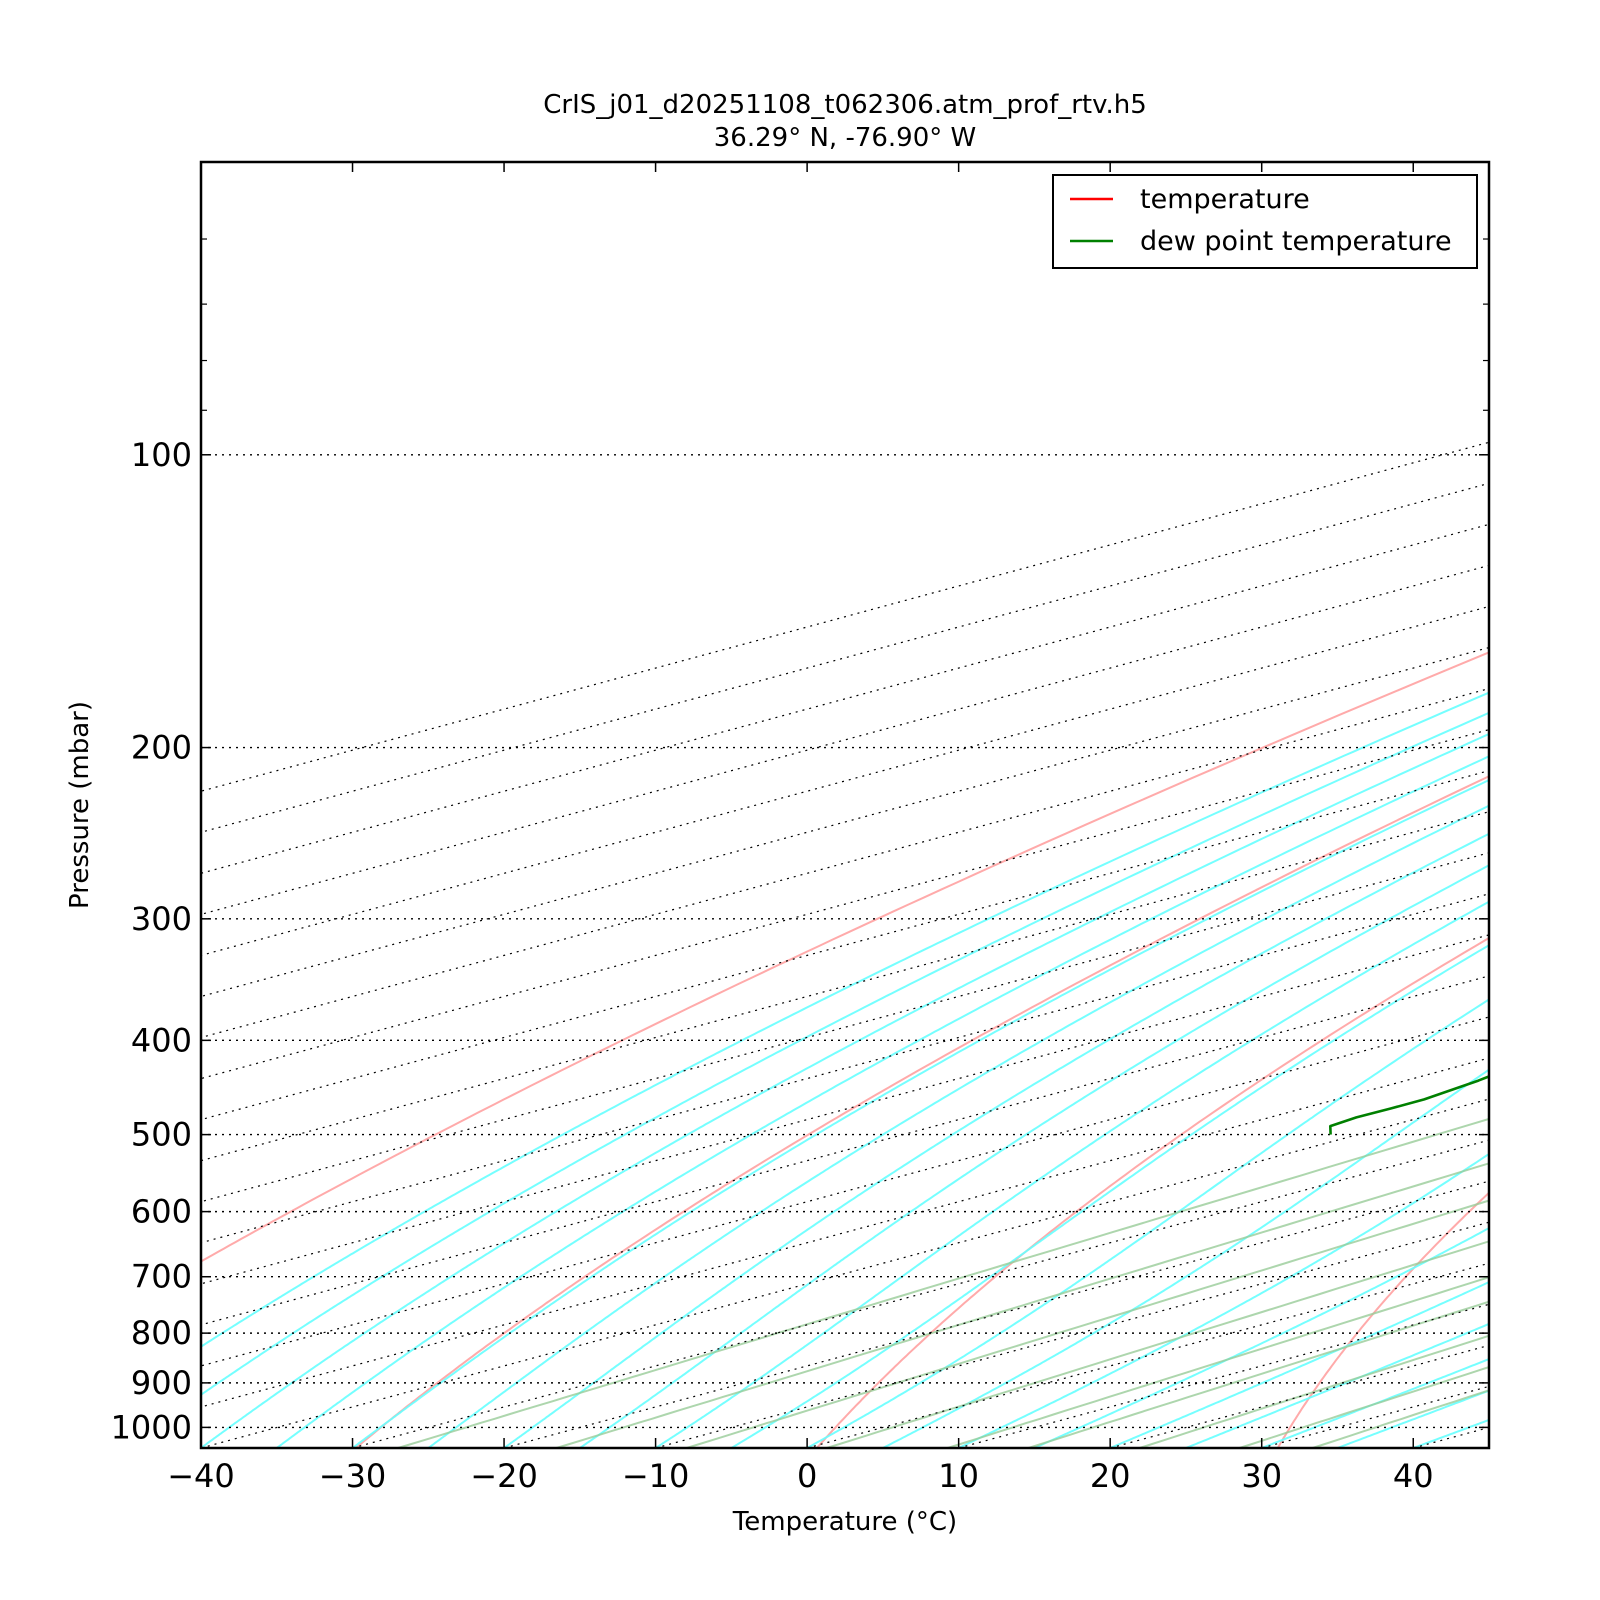 The image size is (1600, 1600). I want to click on y-axis-label: Pressure (mbar), so click(80, 805).